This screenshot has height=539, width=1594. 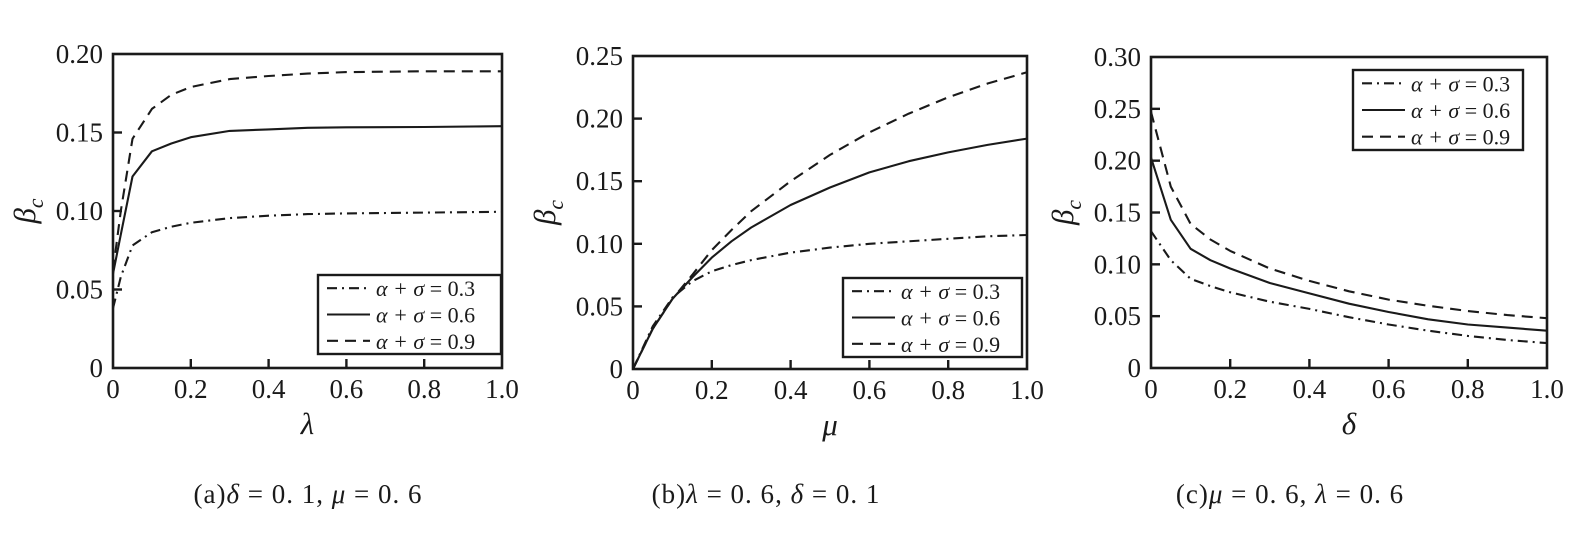 What do you see at coordinates (599, 119) in the screenshot?
I see `chart-b-y-tick-label: 0.20` at bounding box center [599, 119].